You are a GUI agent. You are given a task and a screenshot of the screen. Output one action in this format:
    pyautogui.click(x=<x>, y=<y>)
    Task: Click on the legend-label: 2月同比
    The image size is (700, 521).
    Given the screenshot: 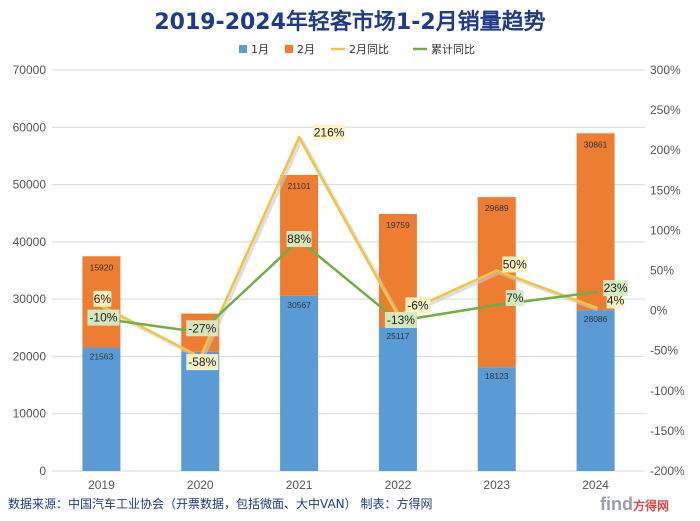 What is the action you would take?
    pyautogui.click(x=369, y=49)
    